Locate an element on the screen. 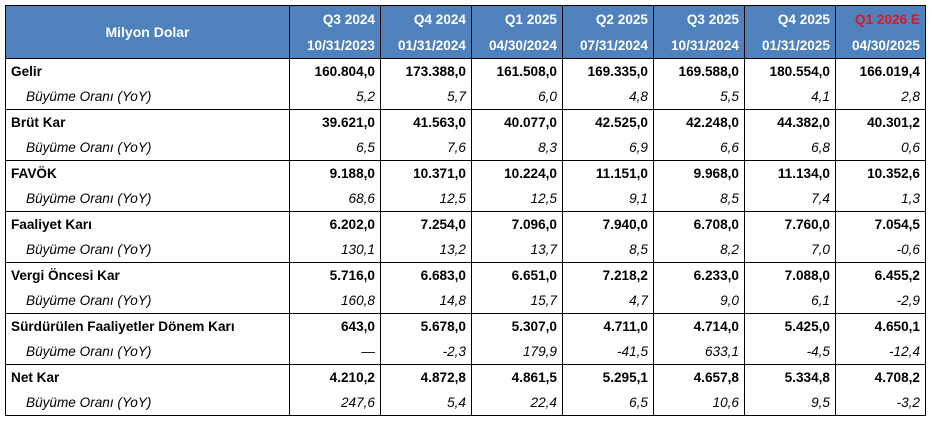  metric-label: Brüt Kar is located at coordinates (147, 122).